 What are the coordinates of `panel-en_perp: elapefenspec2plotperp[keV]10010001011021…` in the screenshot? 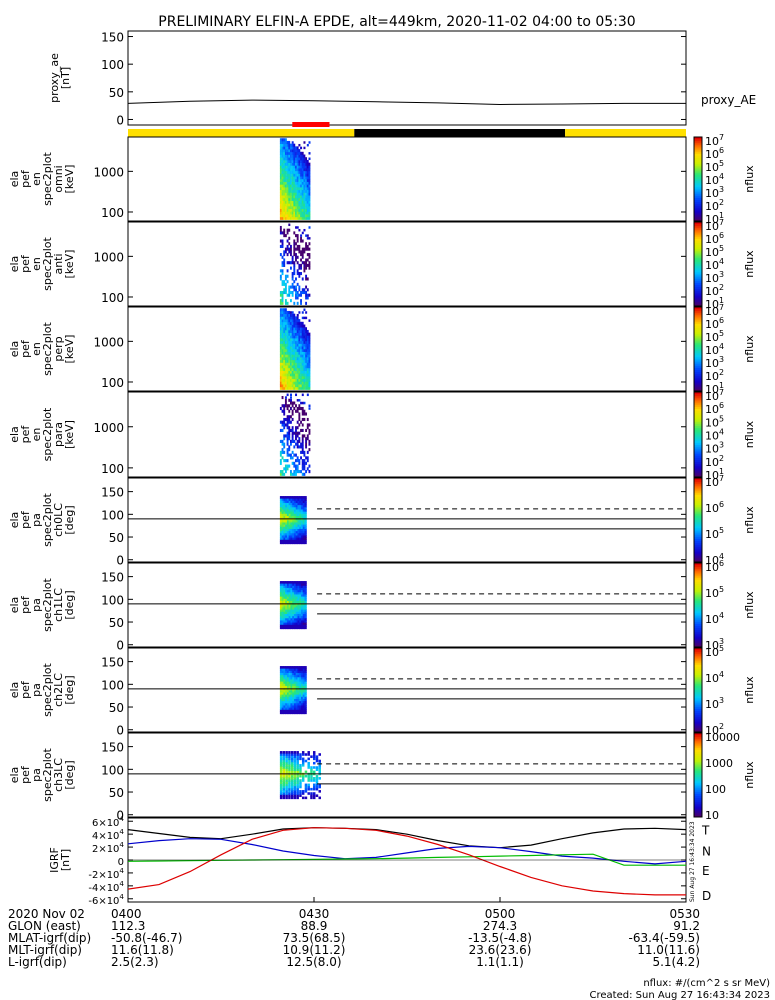 It's located at (382, 349).